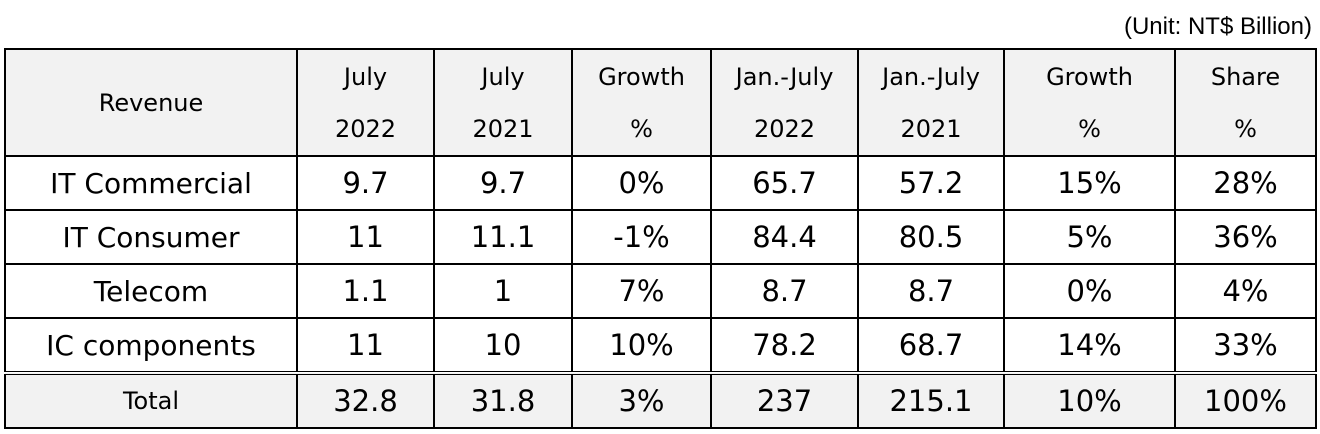 The image size is (1320, 434). What do you see at coordinates (784, 183) in the screenshot?
I see `table-cell: 65.7` at bounding box center [784, 183].